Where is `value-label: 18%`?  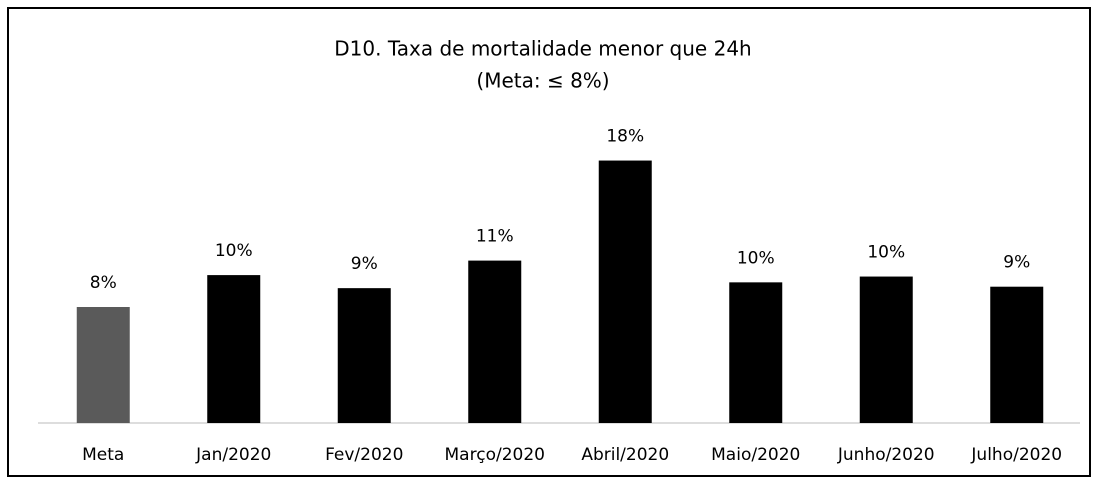
value-label: 18% is located at coordinates (625, 137).